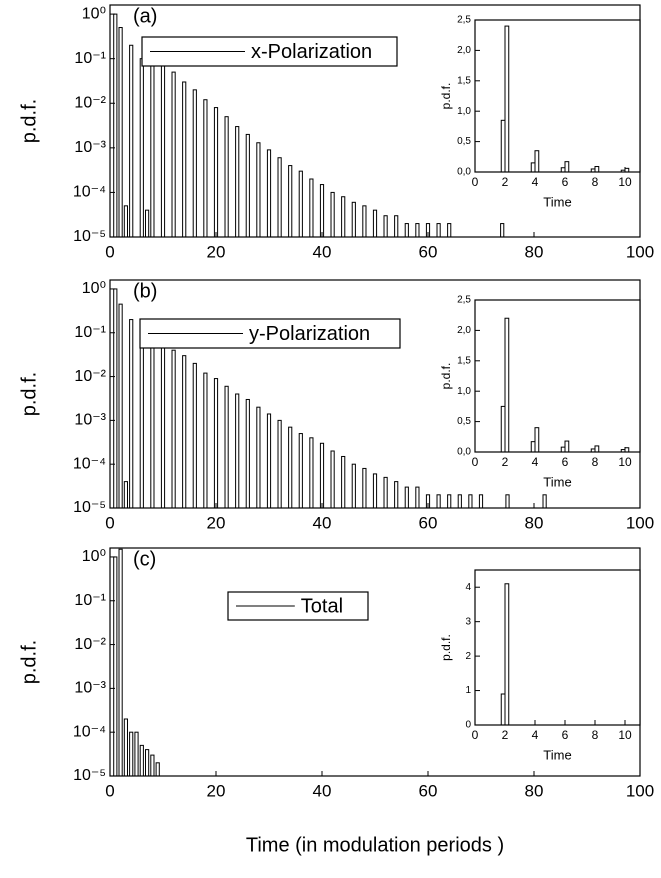  I want to click on y-tick-label: 10⁻⁵, so click(89, 236).